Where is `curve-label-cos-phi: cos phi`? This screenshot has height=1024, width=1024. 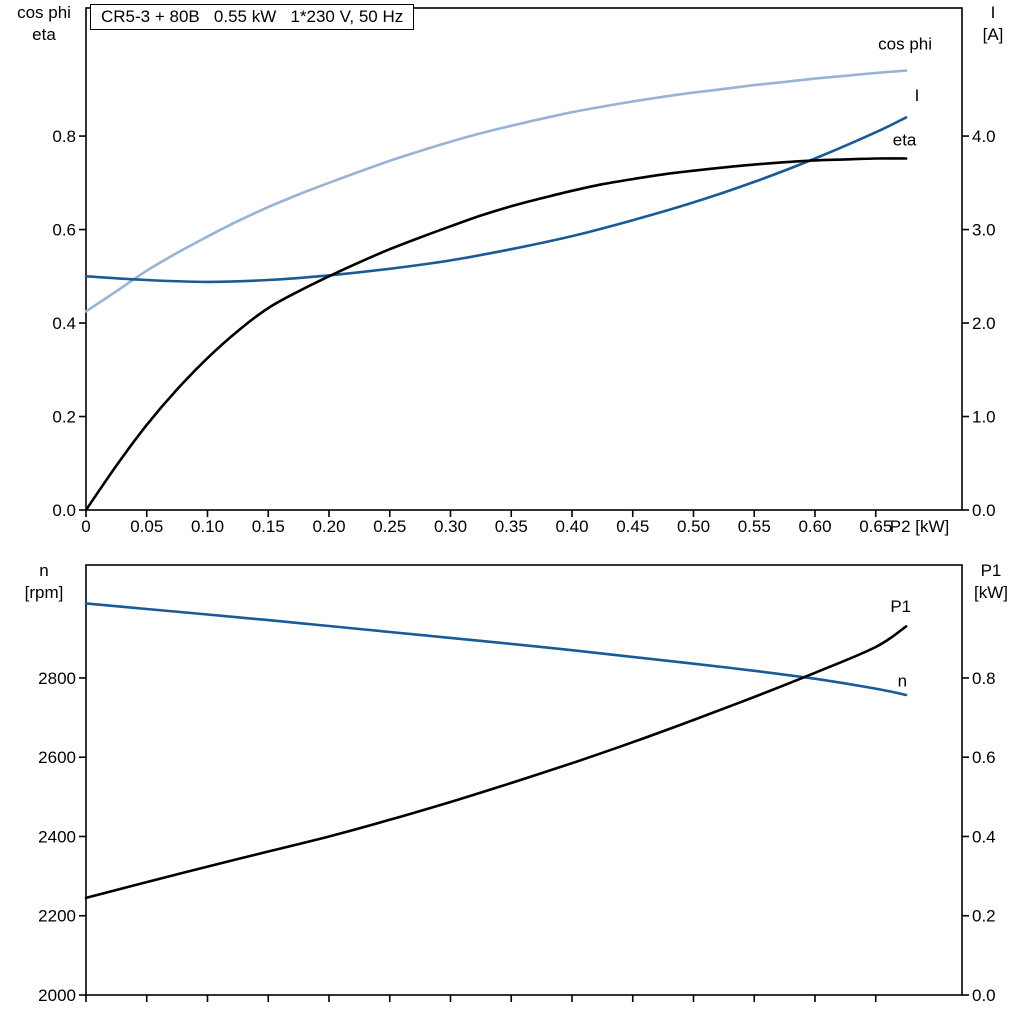
curve-label-cos-phi: cos phi is located at coordinates (905, 44).